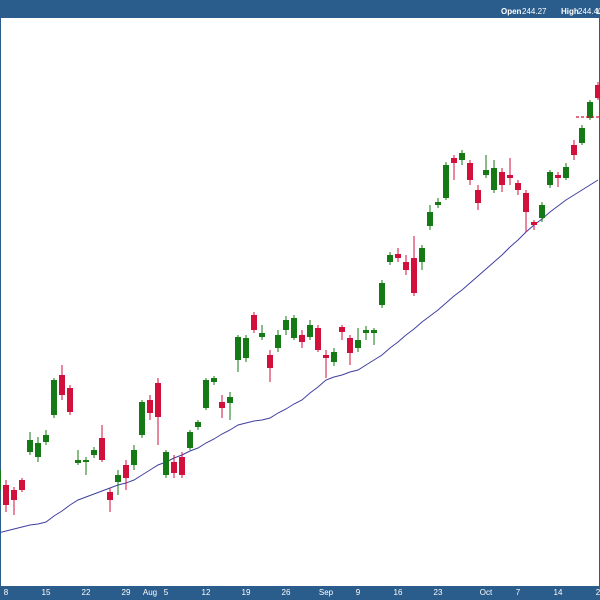 The height and width of the screenshot is (600, 600). I want to click on x-tick-label: 23, so click(438, 592).